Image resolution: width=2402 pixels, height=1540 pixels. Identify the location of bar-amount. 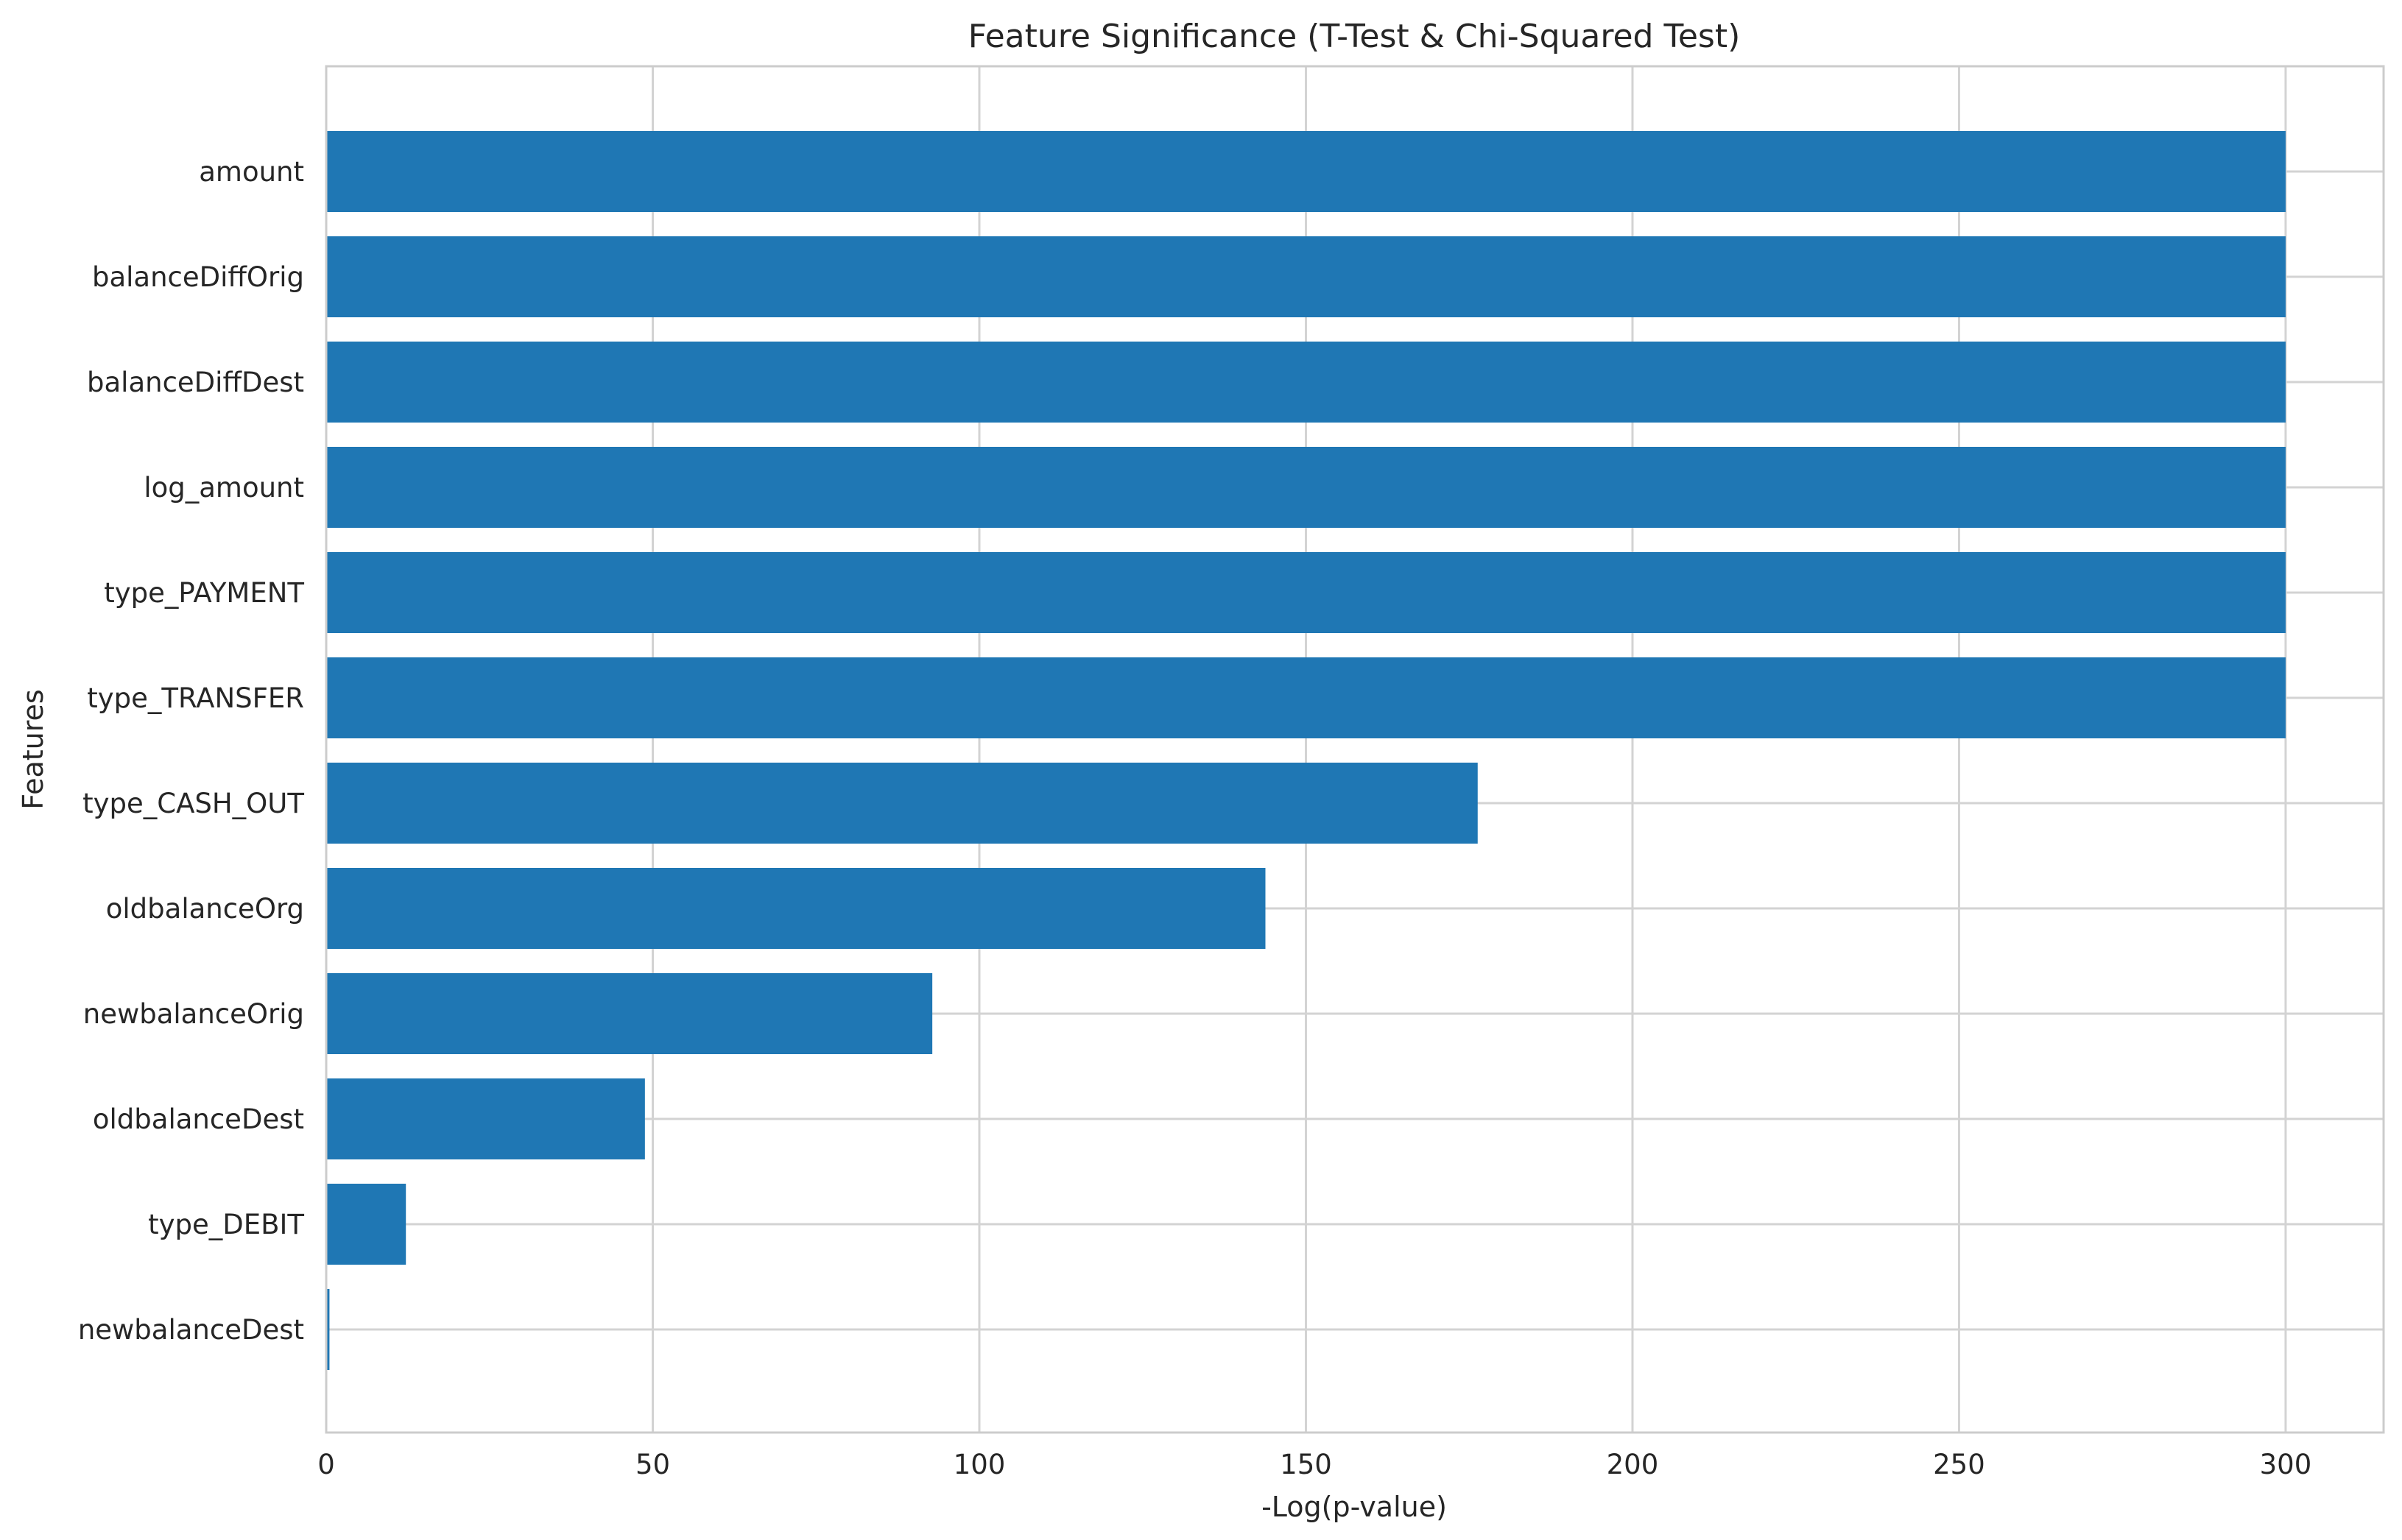
(1306, 171).